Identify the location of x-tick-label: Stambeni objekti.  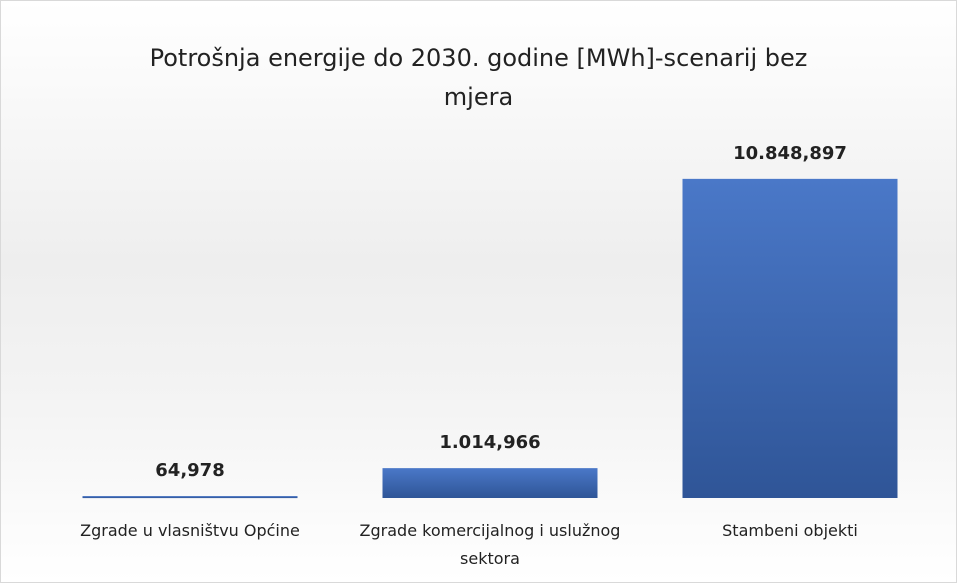
(790, 530).